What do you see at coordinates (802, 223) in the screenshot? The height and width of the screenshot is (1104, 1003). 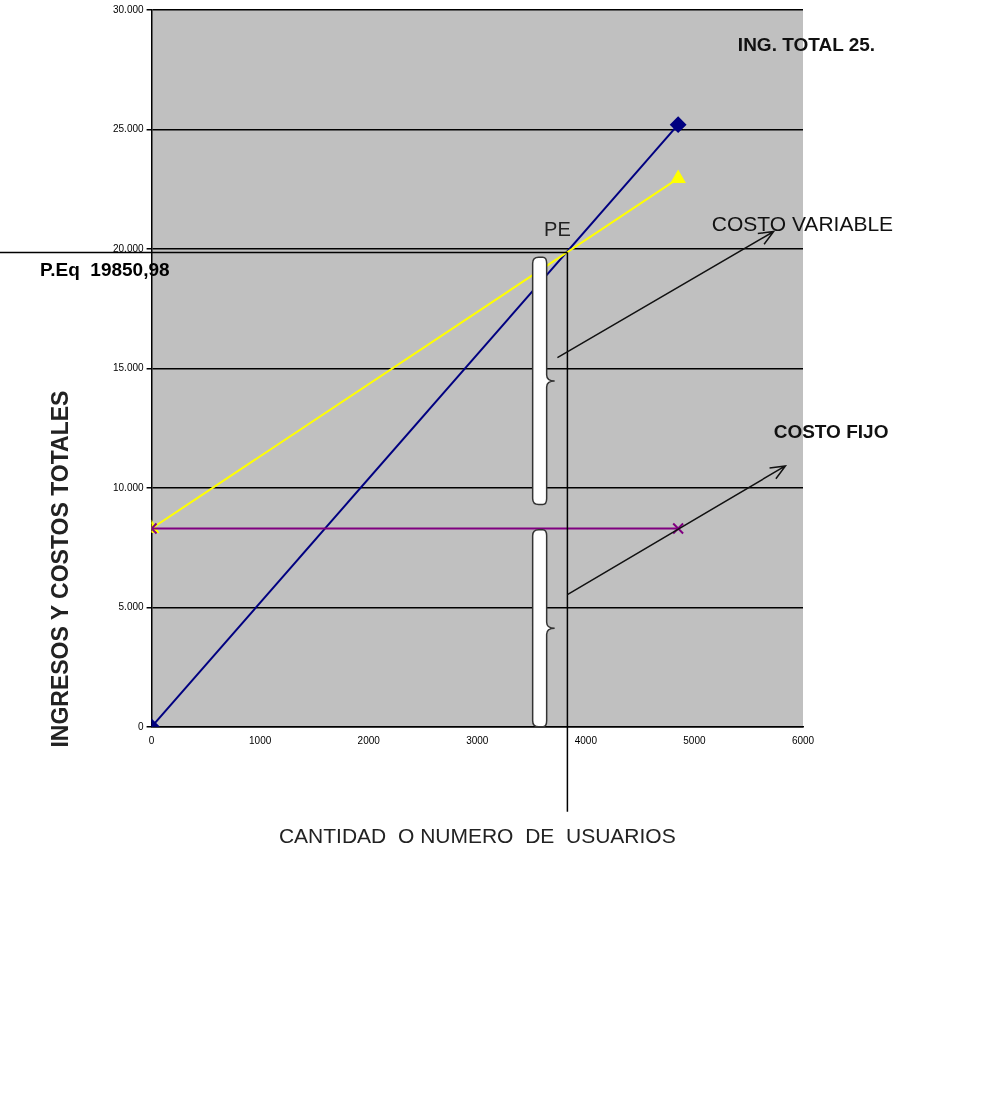 I see `annotation: COSTO VARIABLE` at bounding box center [802, 223].